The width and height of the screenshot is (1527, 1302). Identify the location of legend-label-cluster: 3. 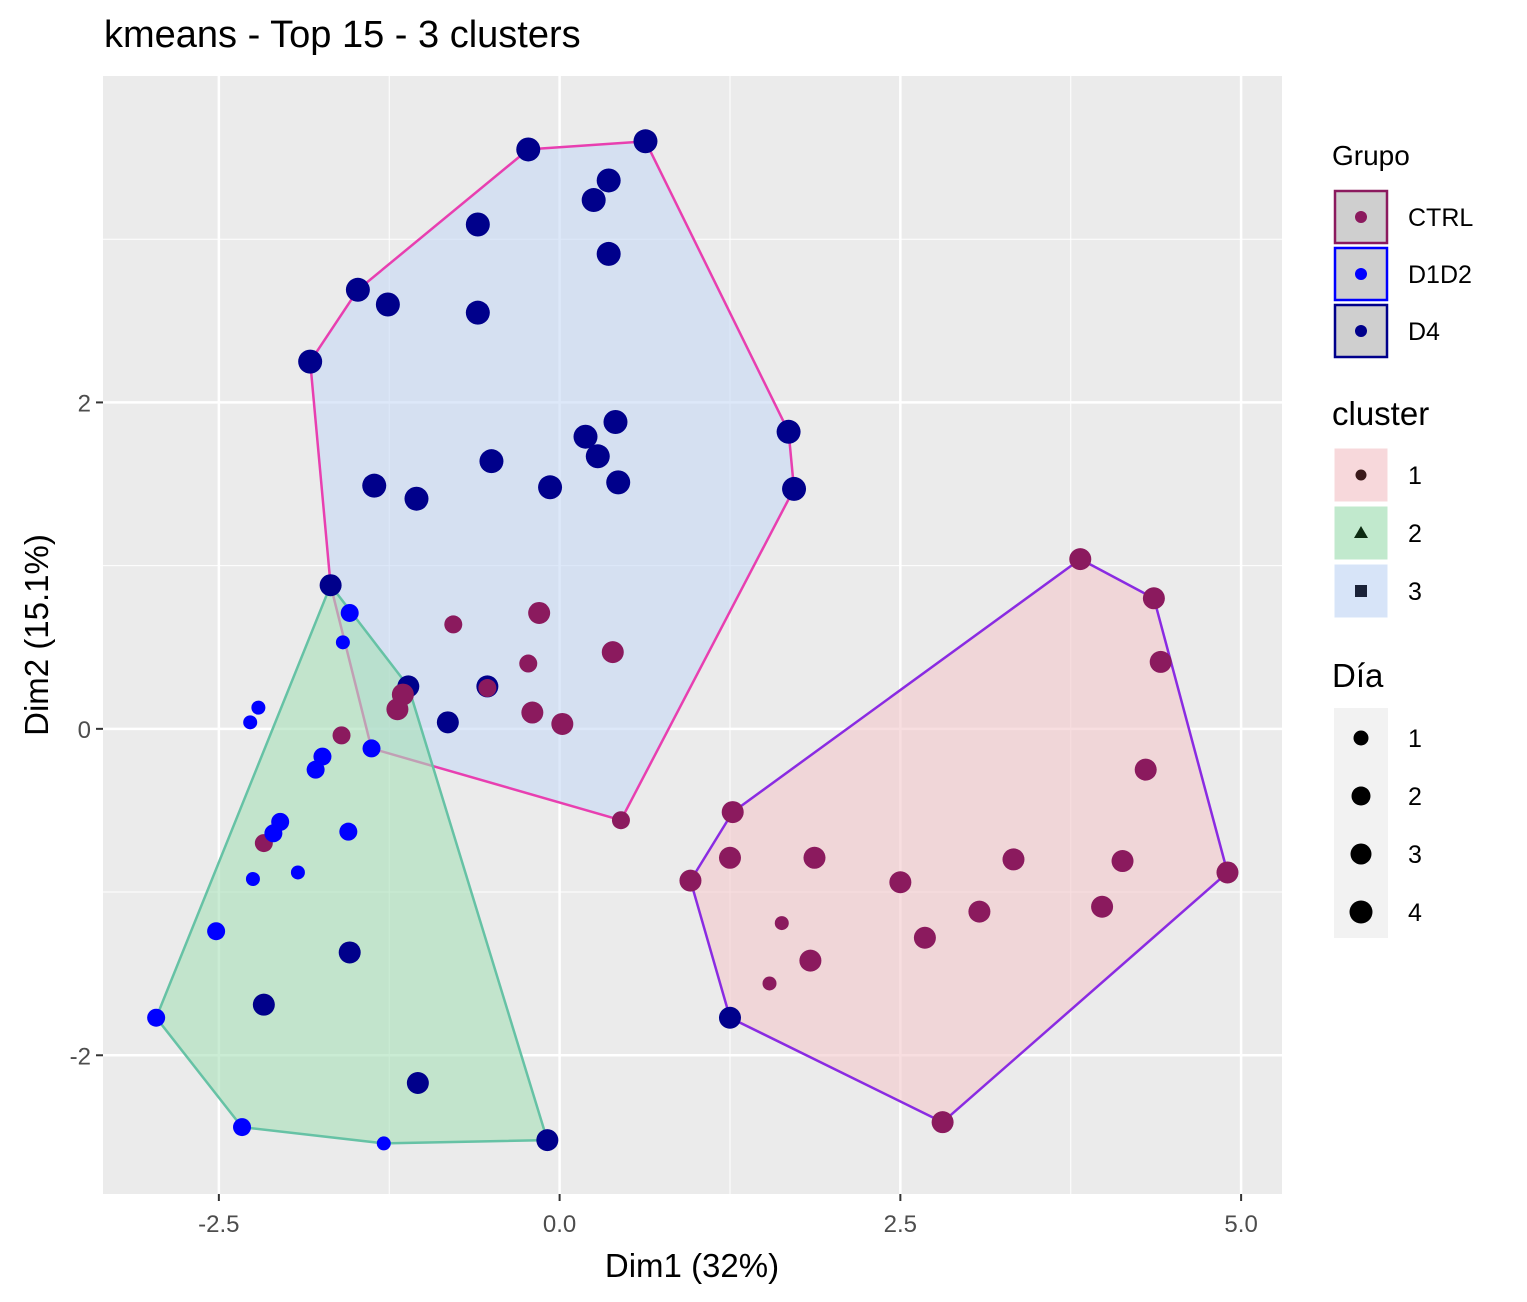
(1415, 592).